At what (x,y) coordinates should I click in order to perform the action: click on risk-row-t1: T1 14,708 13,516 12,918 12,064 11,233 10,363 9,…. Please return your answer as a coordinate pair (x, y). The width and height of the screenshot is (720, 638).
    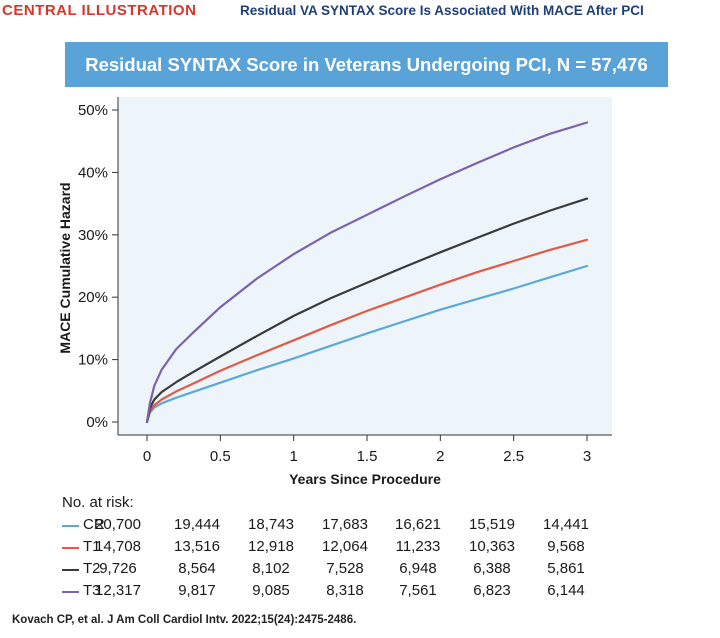
    Looking at the image, I should click on (360, 548).